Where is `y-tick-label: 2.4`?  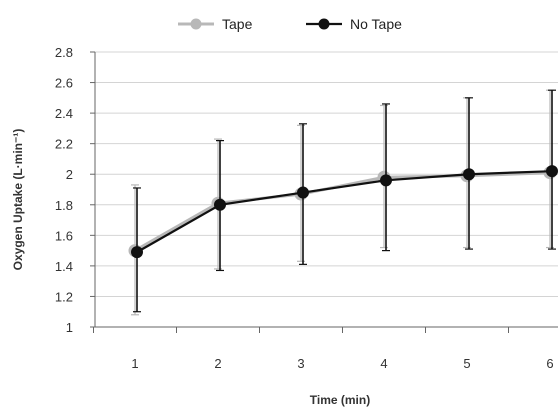
y-tick-label: 2.4 is located at coordinates (64, 113).